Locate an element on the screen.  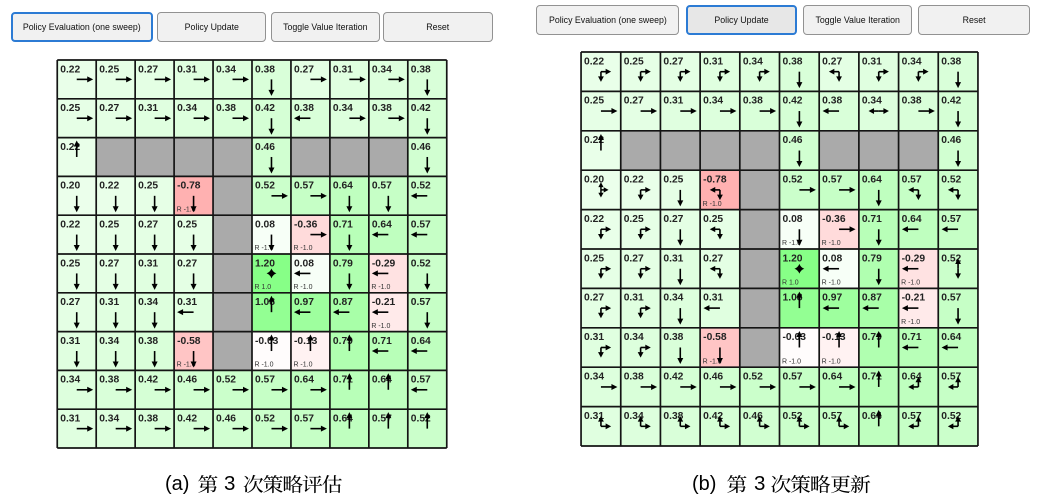
svg-text: 3 is located at coordinates (759, 483).